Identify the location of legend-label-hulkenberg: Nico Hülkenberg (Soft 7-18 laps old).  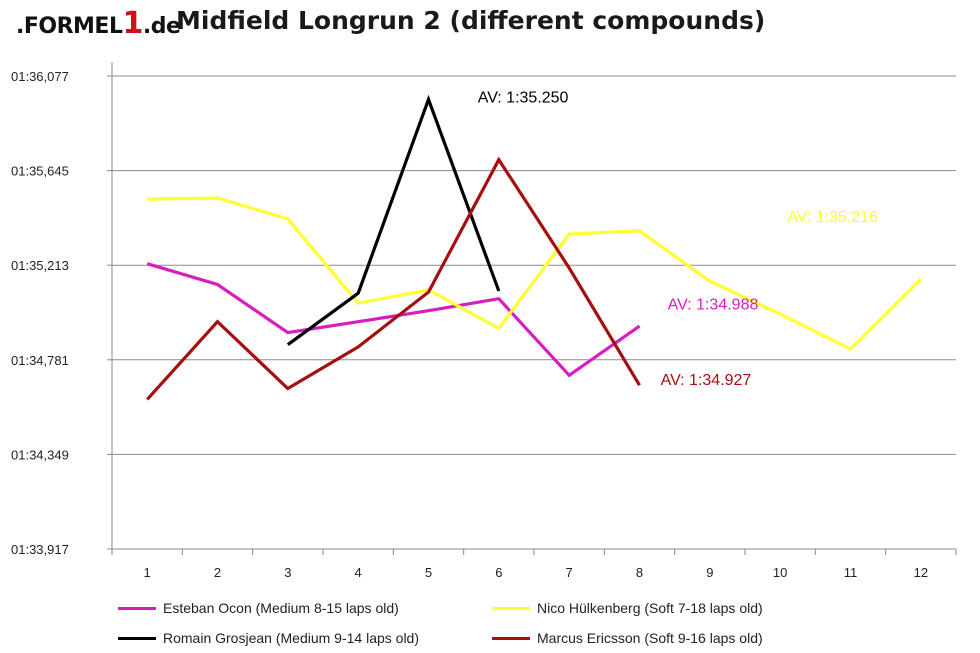
(650, 608).